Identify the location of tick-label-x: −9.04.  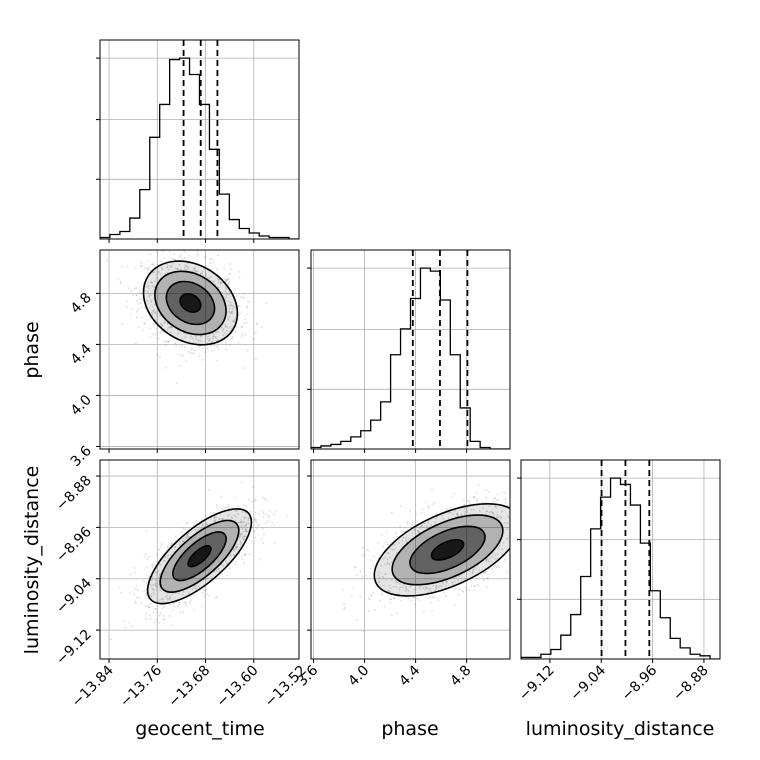
(588, 683).